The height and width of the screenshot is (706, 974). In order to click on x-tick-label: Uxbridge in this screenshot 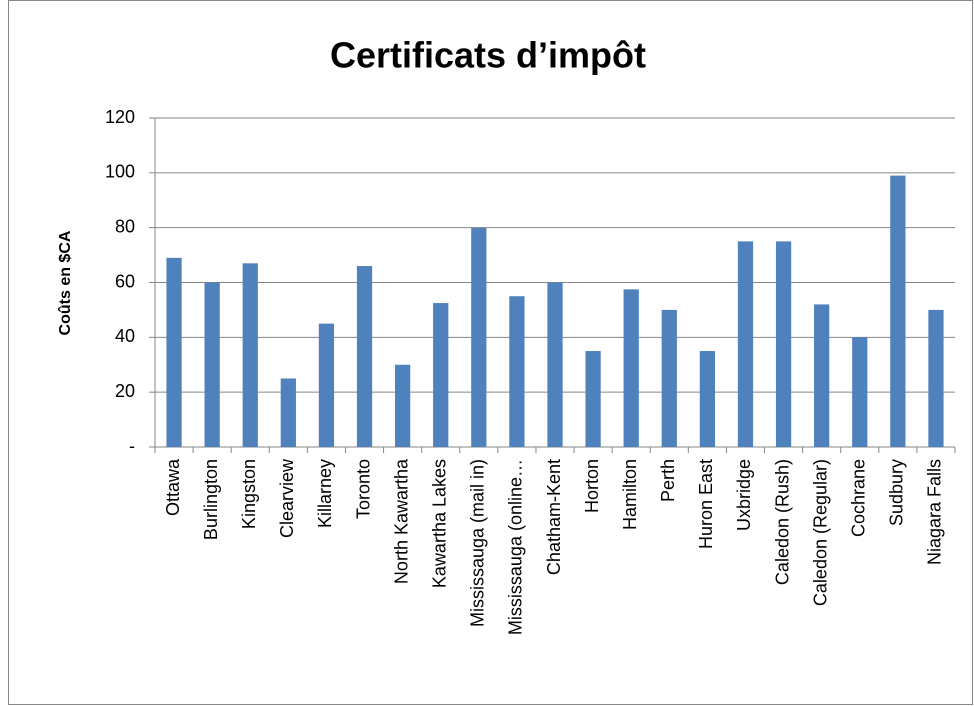, I will do `click(744, 495)`.